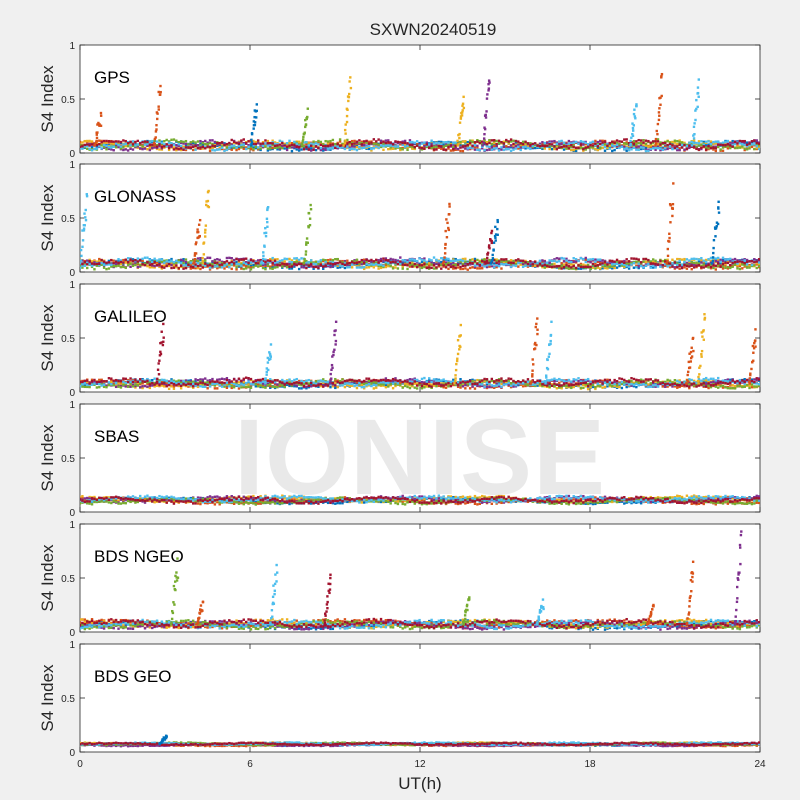  Describe the element at coordinates (463, 97) in the screenshot. I see `spike-peak-point` at that location.